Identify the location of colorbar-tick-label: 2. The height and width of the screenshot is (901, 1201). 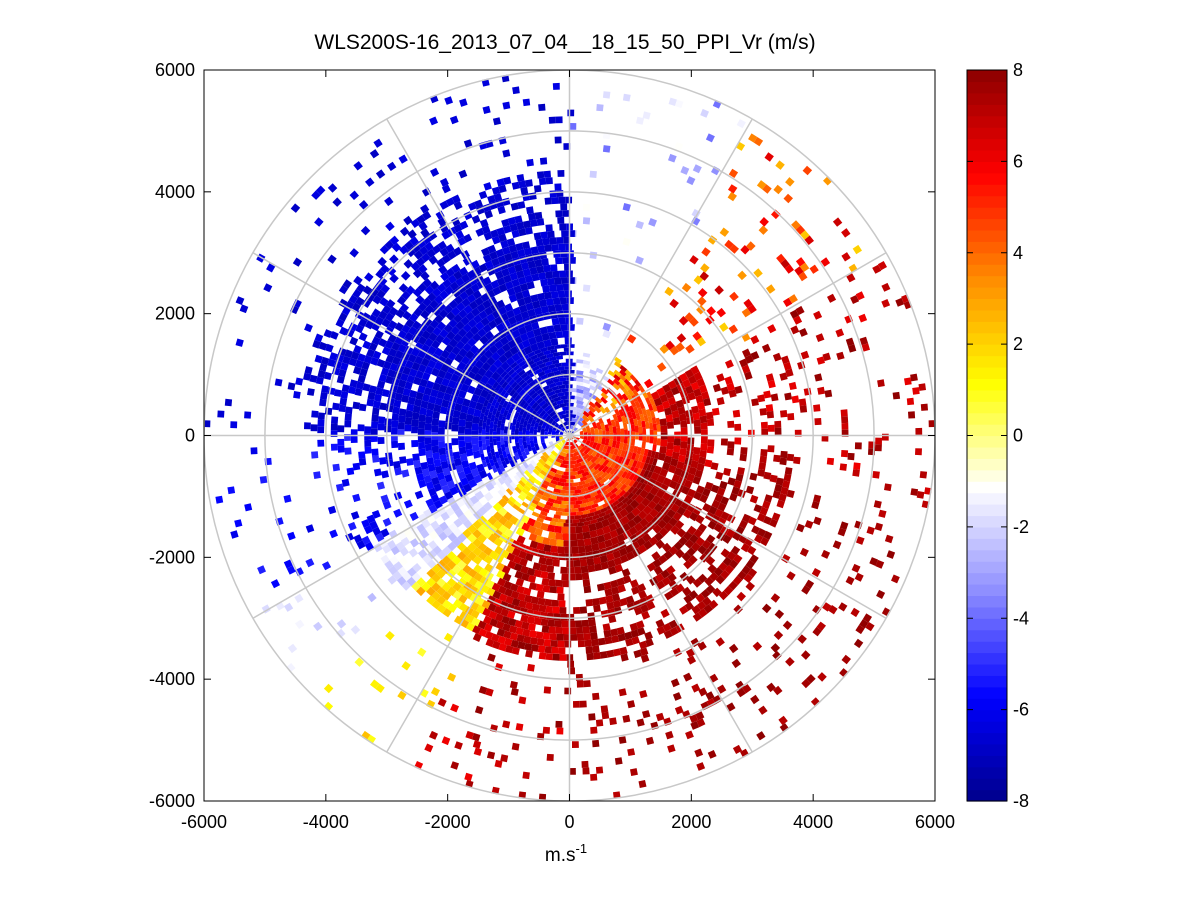
(1018, 344).